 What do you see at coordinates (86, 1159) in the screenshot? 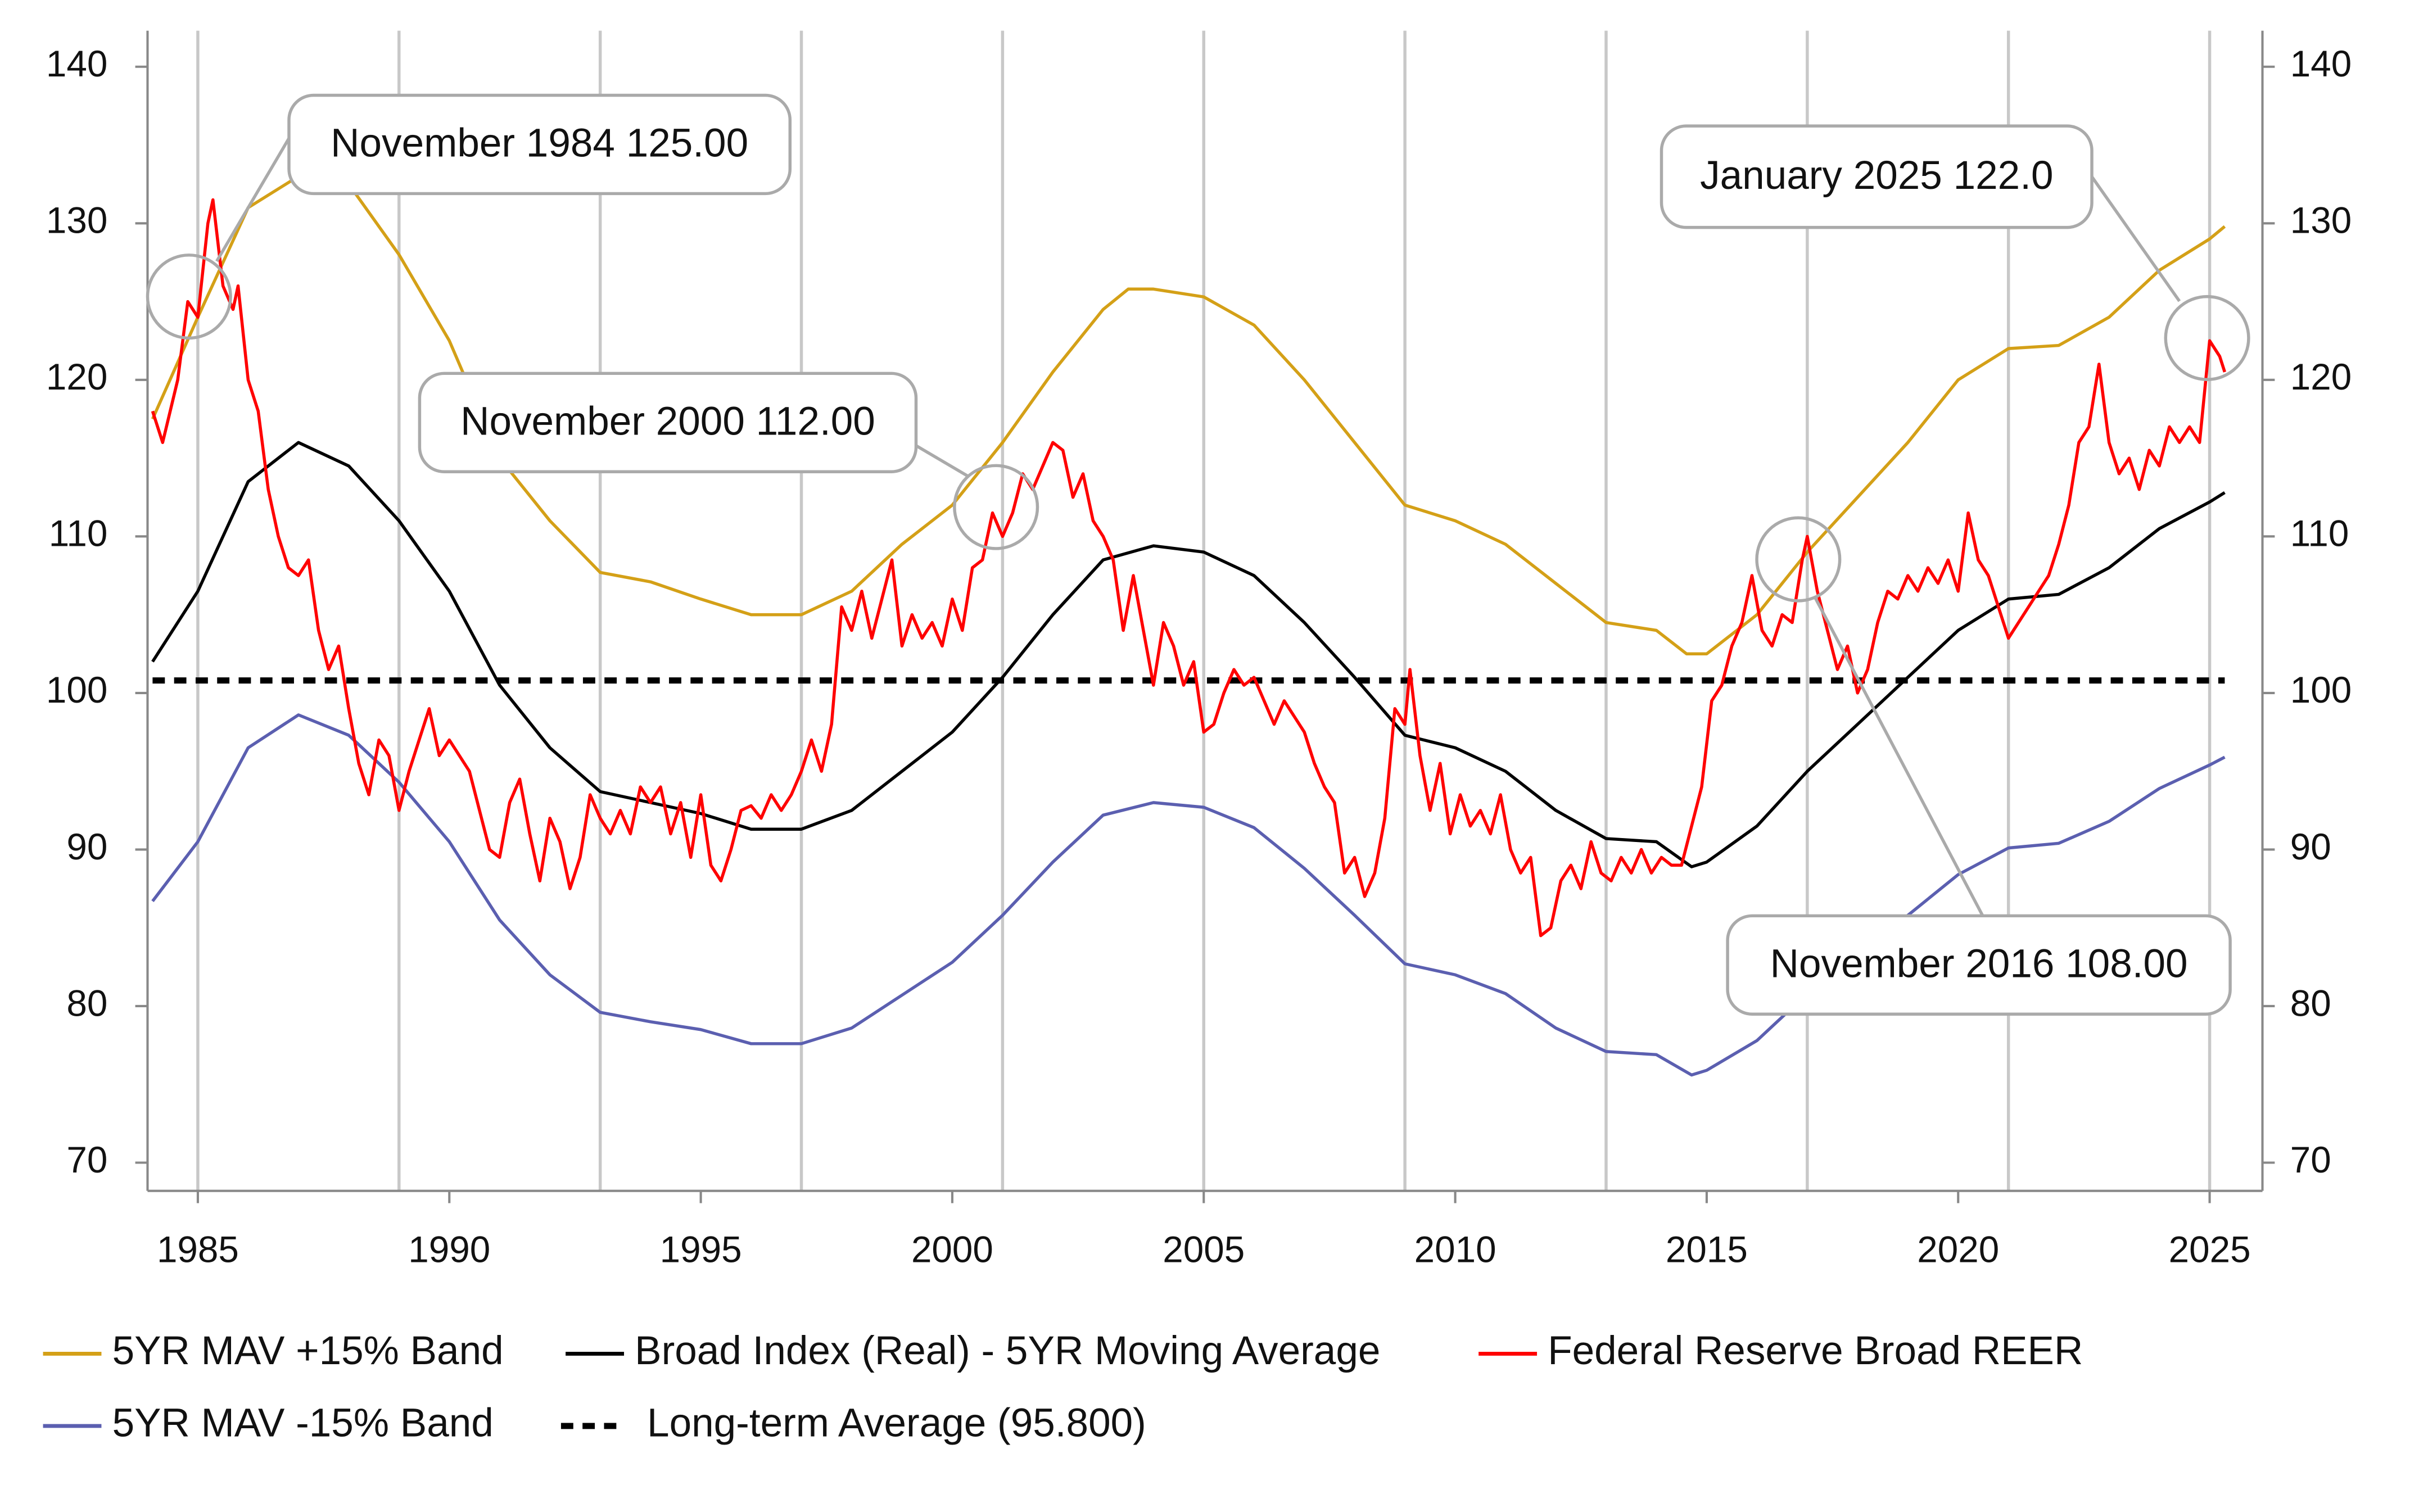
I see `y-tick-label: 70` at bounding box center [86, 1159].